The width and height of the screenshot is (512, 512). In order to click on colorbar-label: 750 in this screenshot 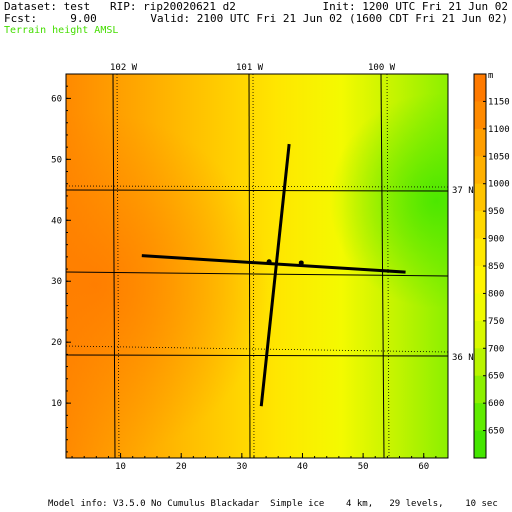, I will do `click(496, 322)`.